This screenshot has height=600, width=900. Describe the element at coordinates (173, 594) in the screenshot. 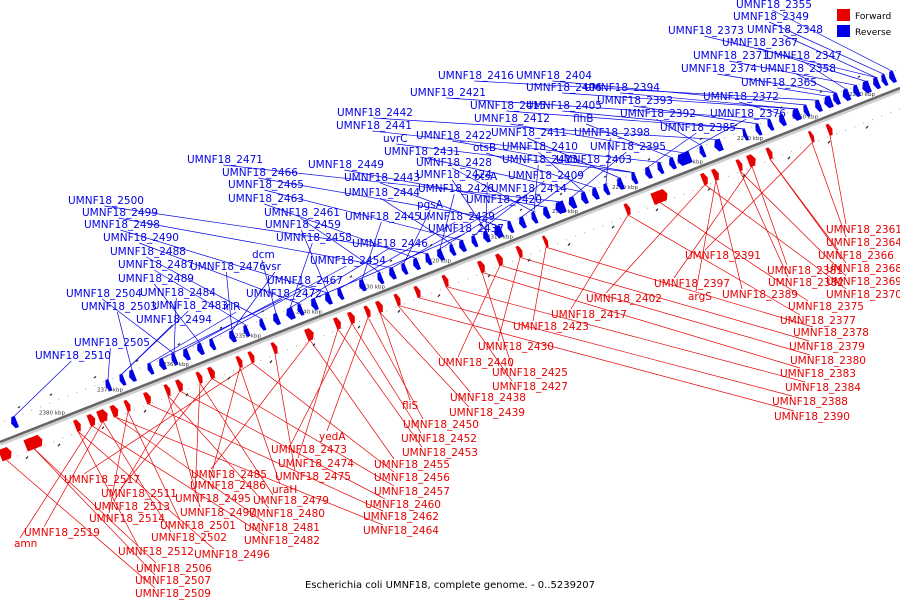

I see `forward-gene-label: UMNF18_2509` at that location.